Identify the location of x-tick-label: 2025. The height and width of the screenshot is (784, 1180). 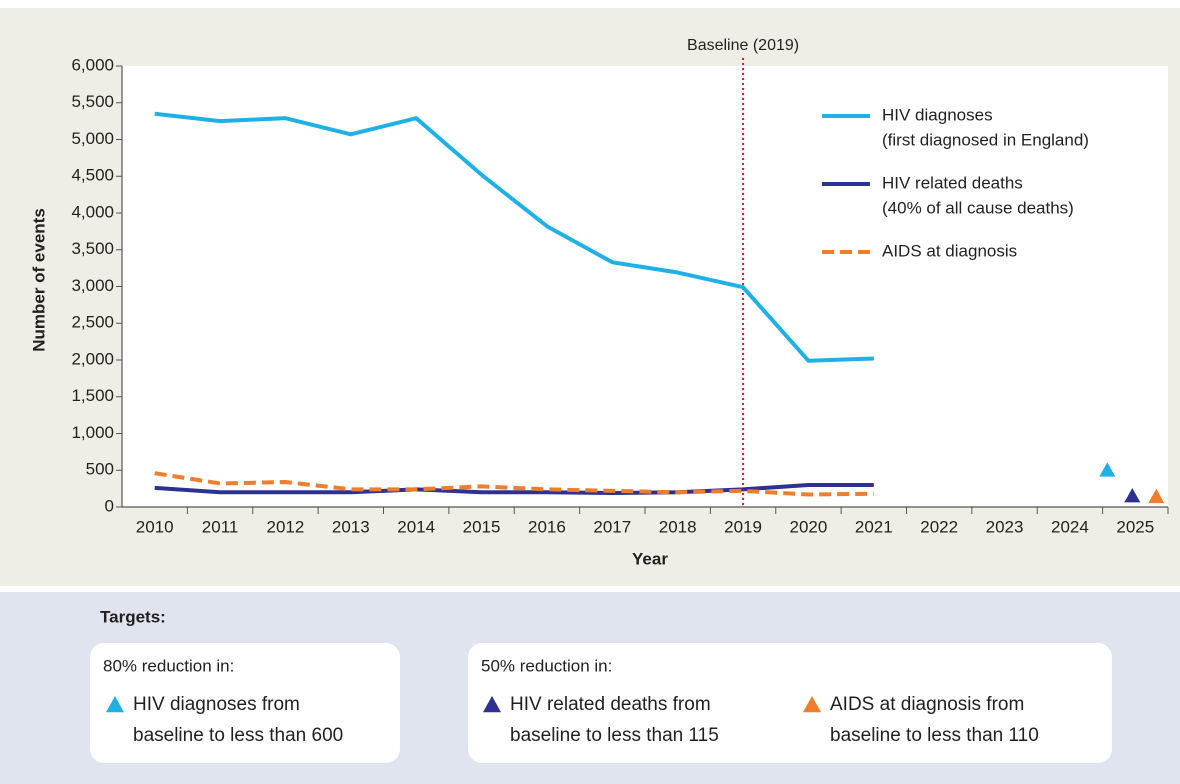
(1135, 526).